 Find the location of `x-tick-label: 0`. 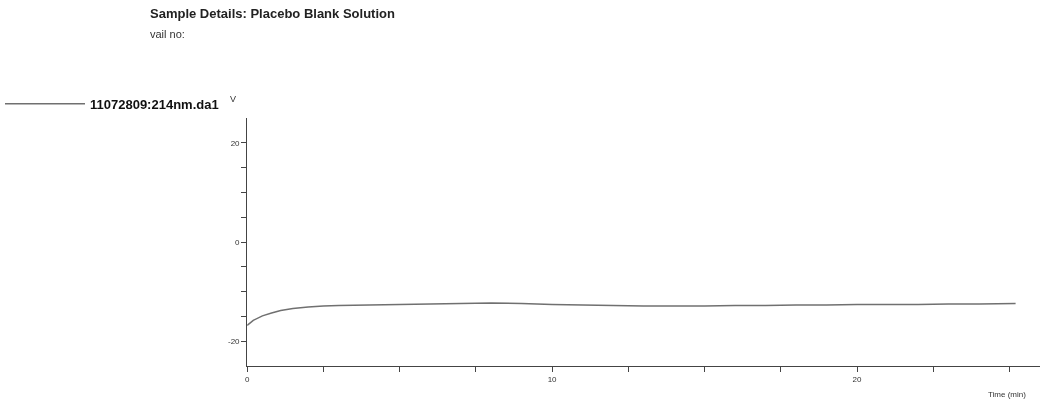

x-tick-label: 0 is located at coordinates (247, 379).